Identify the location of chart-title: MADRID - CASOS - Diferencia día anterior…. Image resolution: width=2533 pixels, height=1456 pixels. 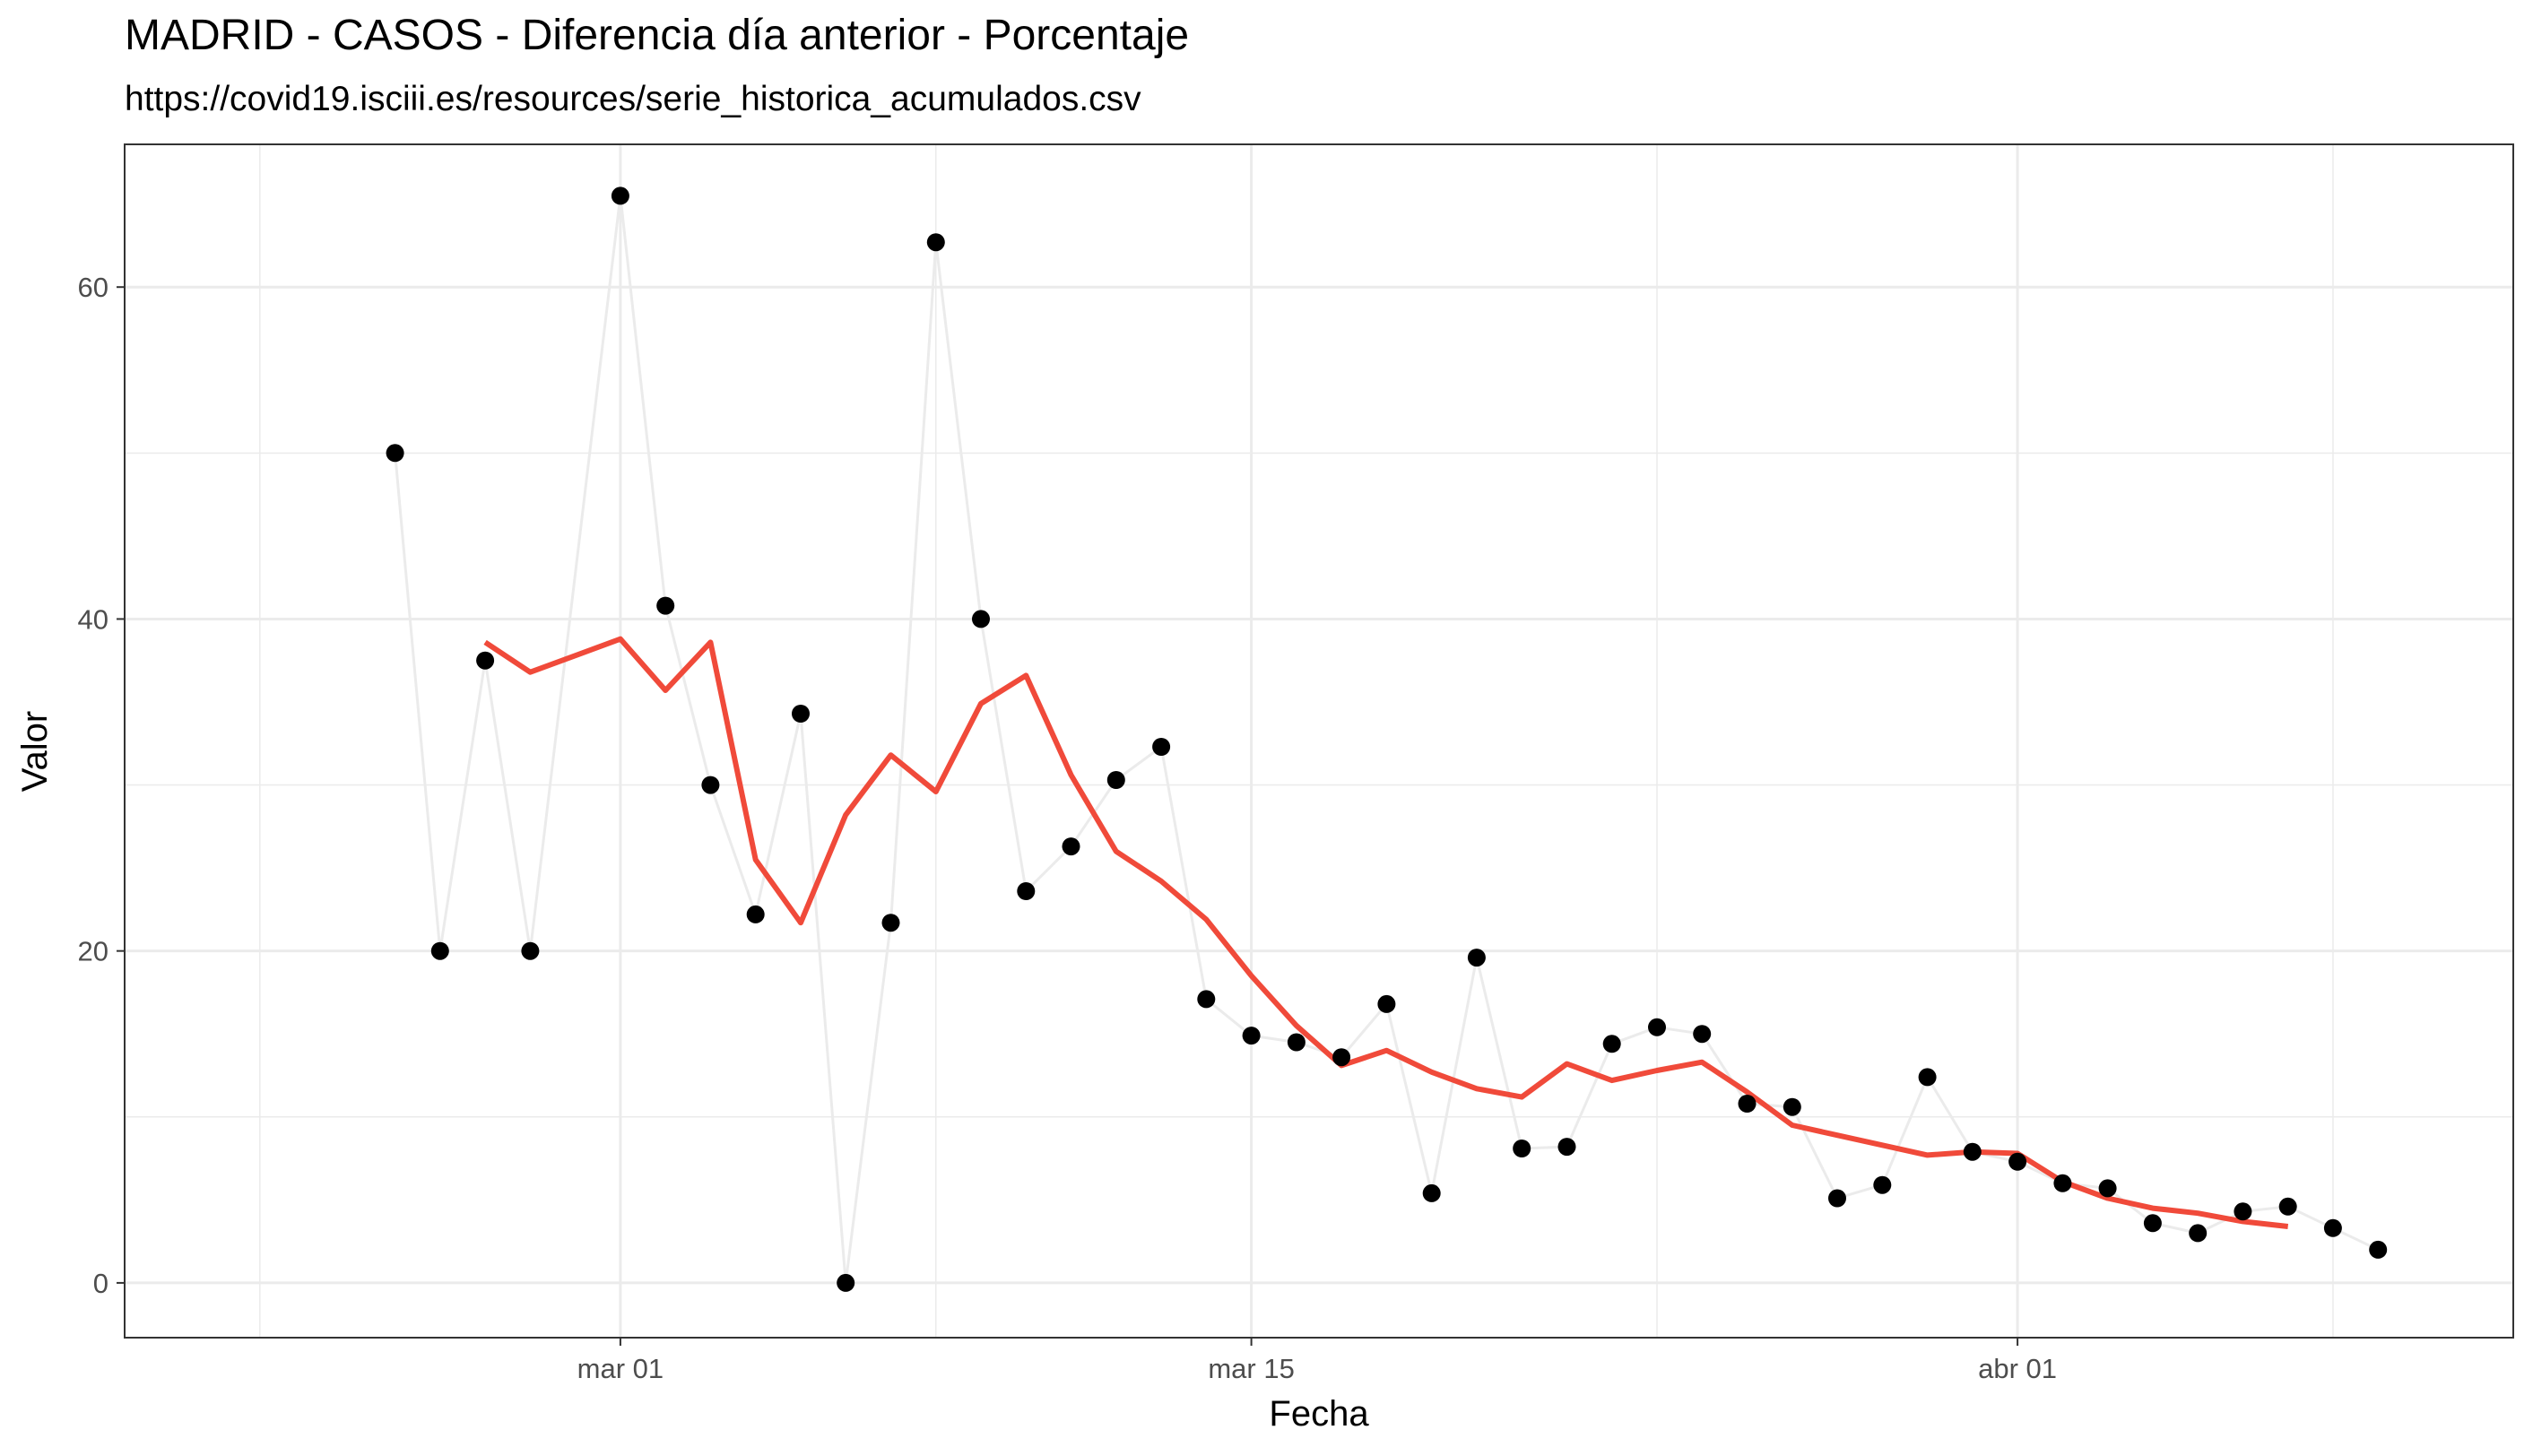
(657, 35).